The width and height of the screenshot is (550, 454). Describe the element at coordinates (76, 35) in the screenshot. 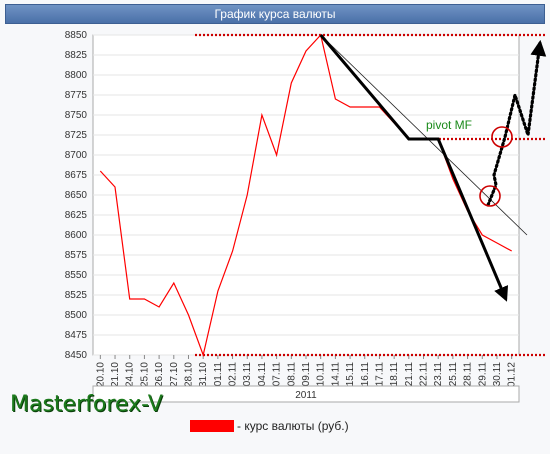

I see `y-tick-label: 8850` at that location.